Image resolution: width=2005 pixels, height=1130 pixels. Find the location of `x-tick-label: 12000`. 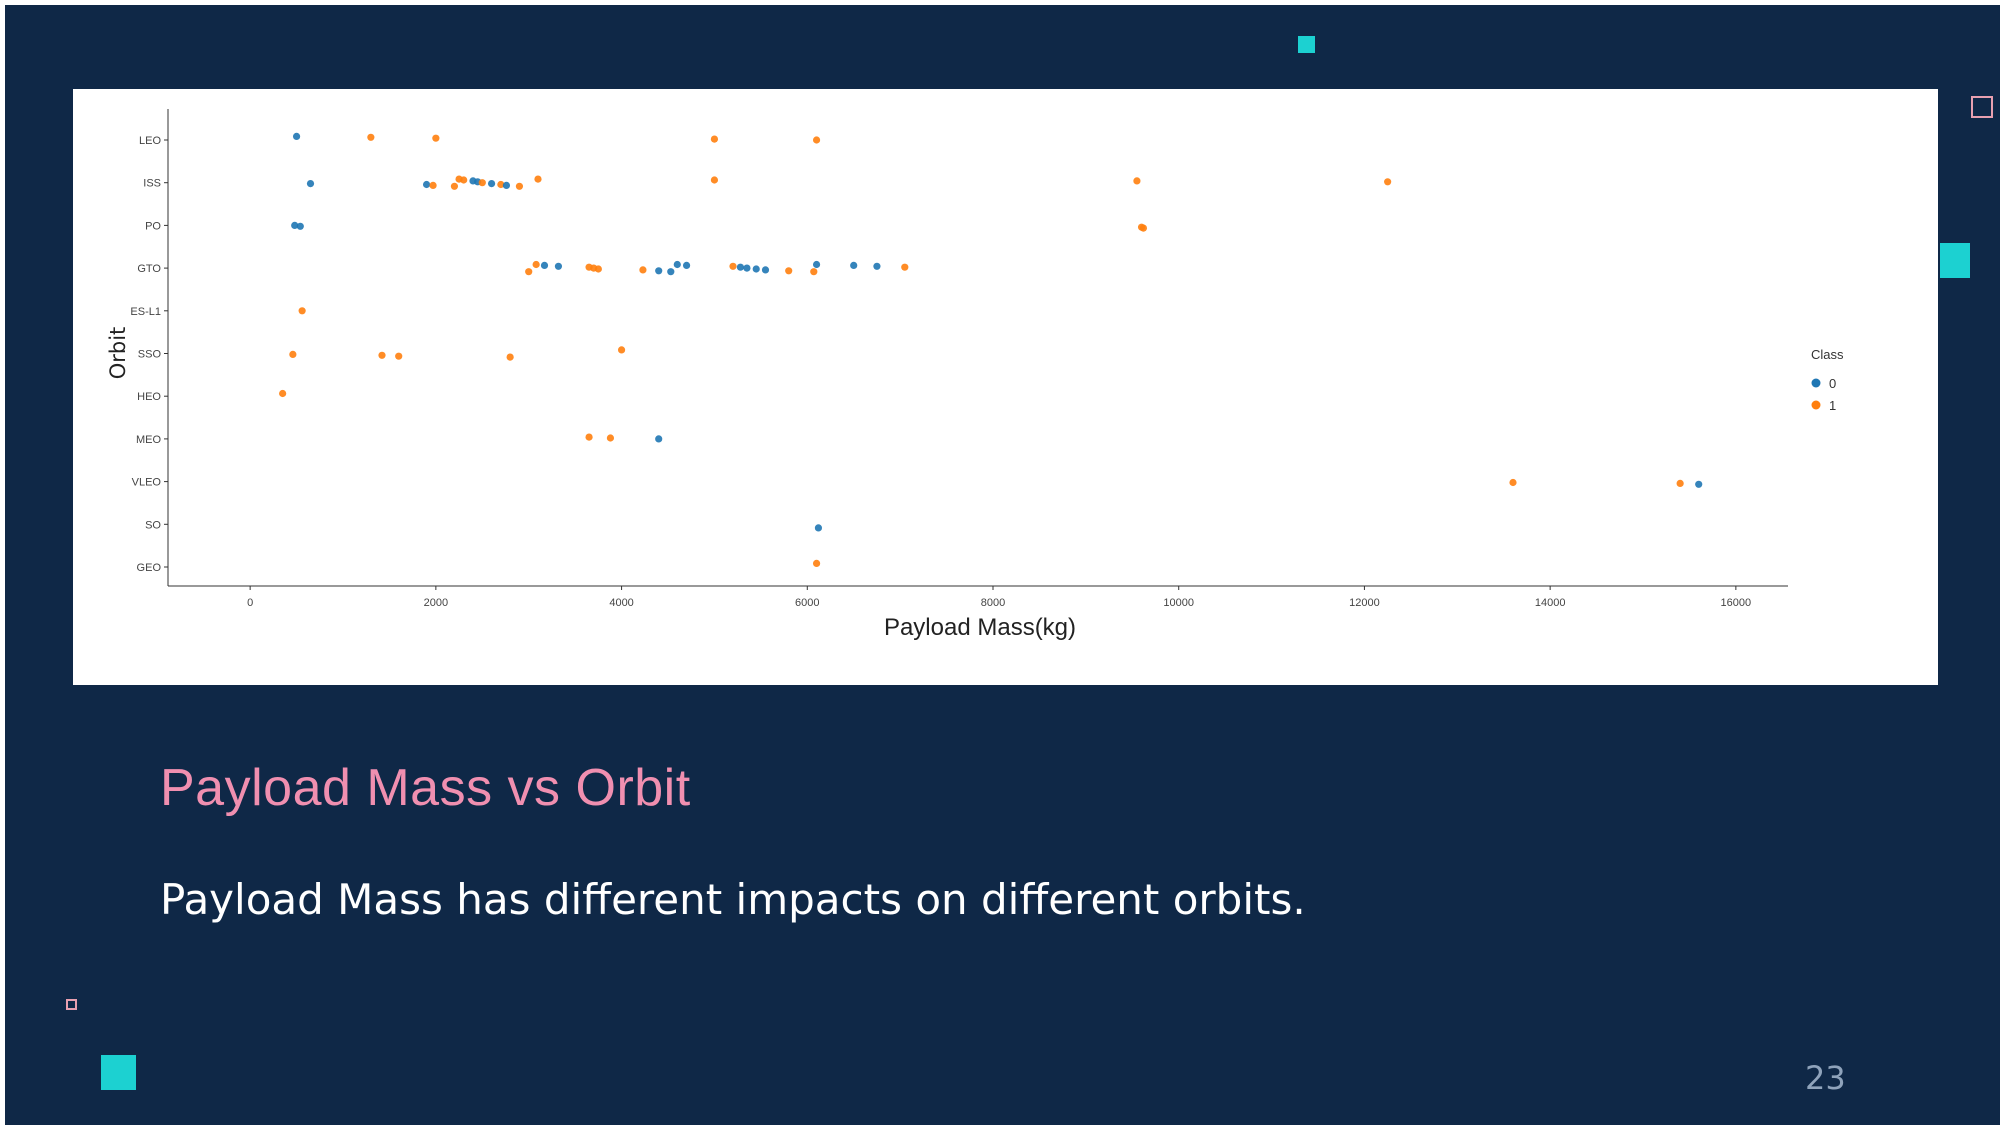

x-tick-label: 12000 is located at coordinates (1364, 603).